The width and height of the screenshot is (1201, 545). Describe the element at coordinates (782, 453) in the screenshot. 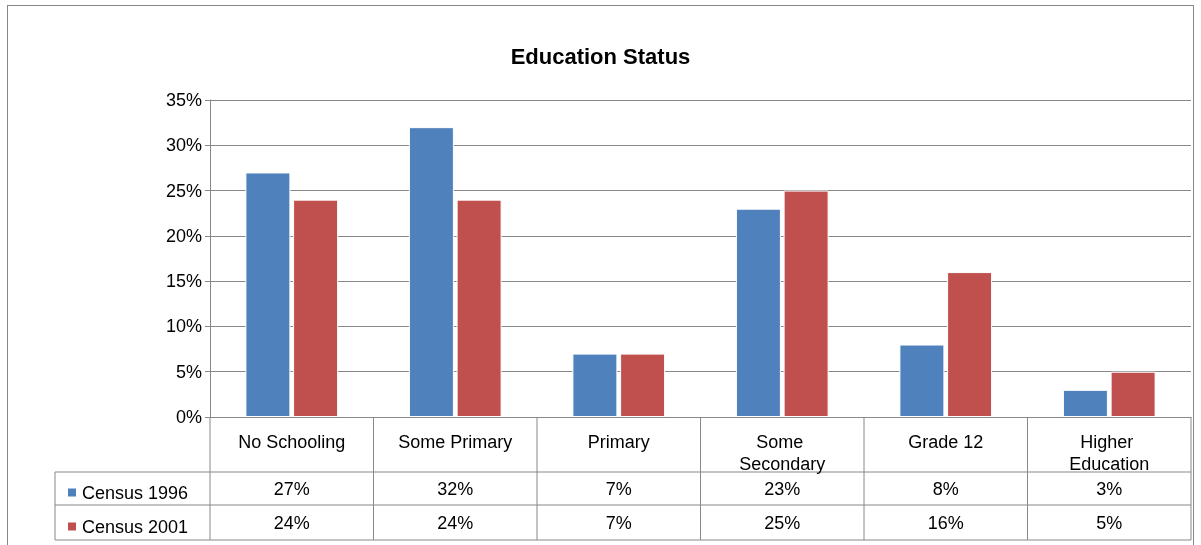

I see `x-tick-label: Some Secondary` at that location.